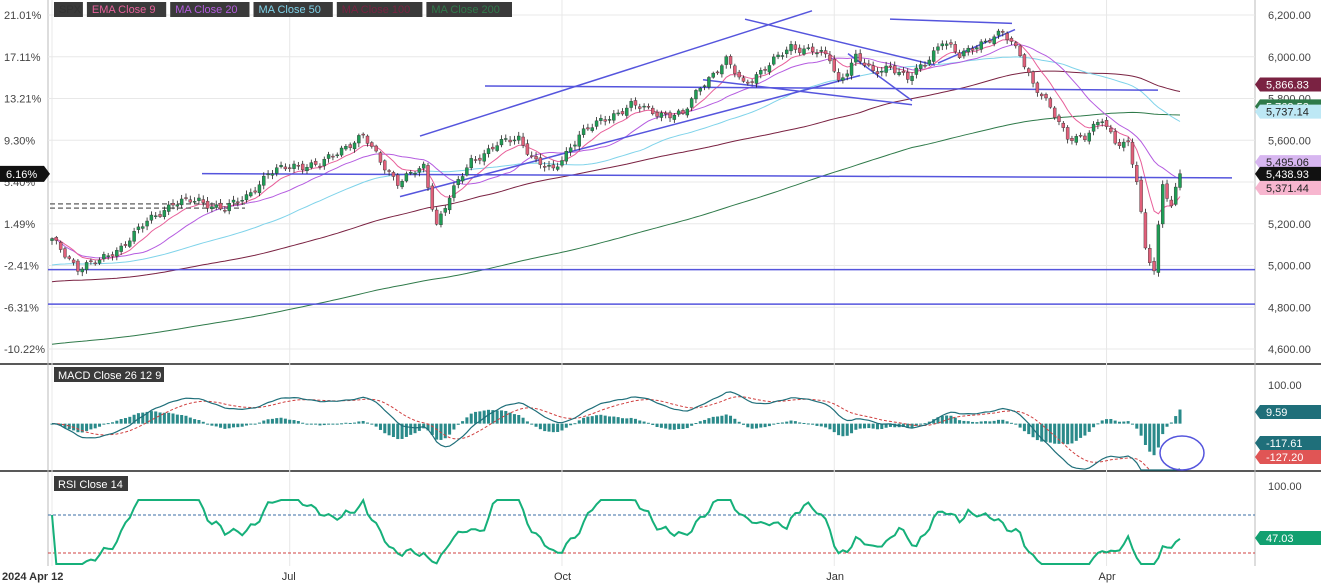 The width and height of the screenshot is (1321, 587). I want to click on pct-tick-label: 9.30%, so click(19, 141).